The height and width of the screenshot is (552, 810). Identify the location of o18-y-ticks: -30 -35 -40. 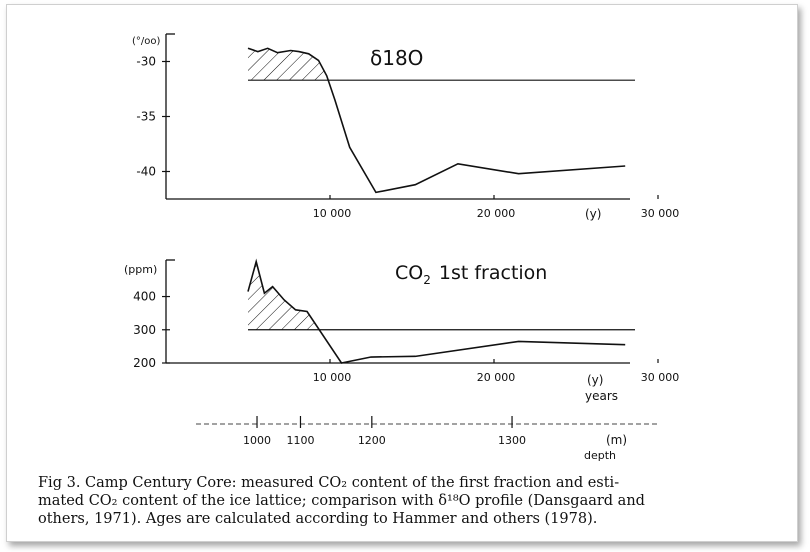
(153, 117).